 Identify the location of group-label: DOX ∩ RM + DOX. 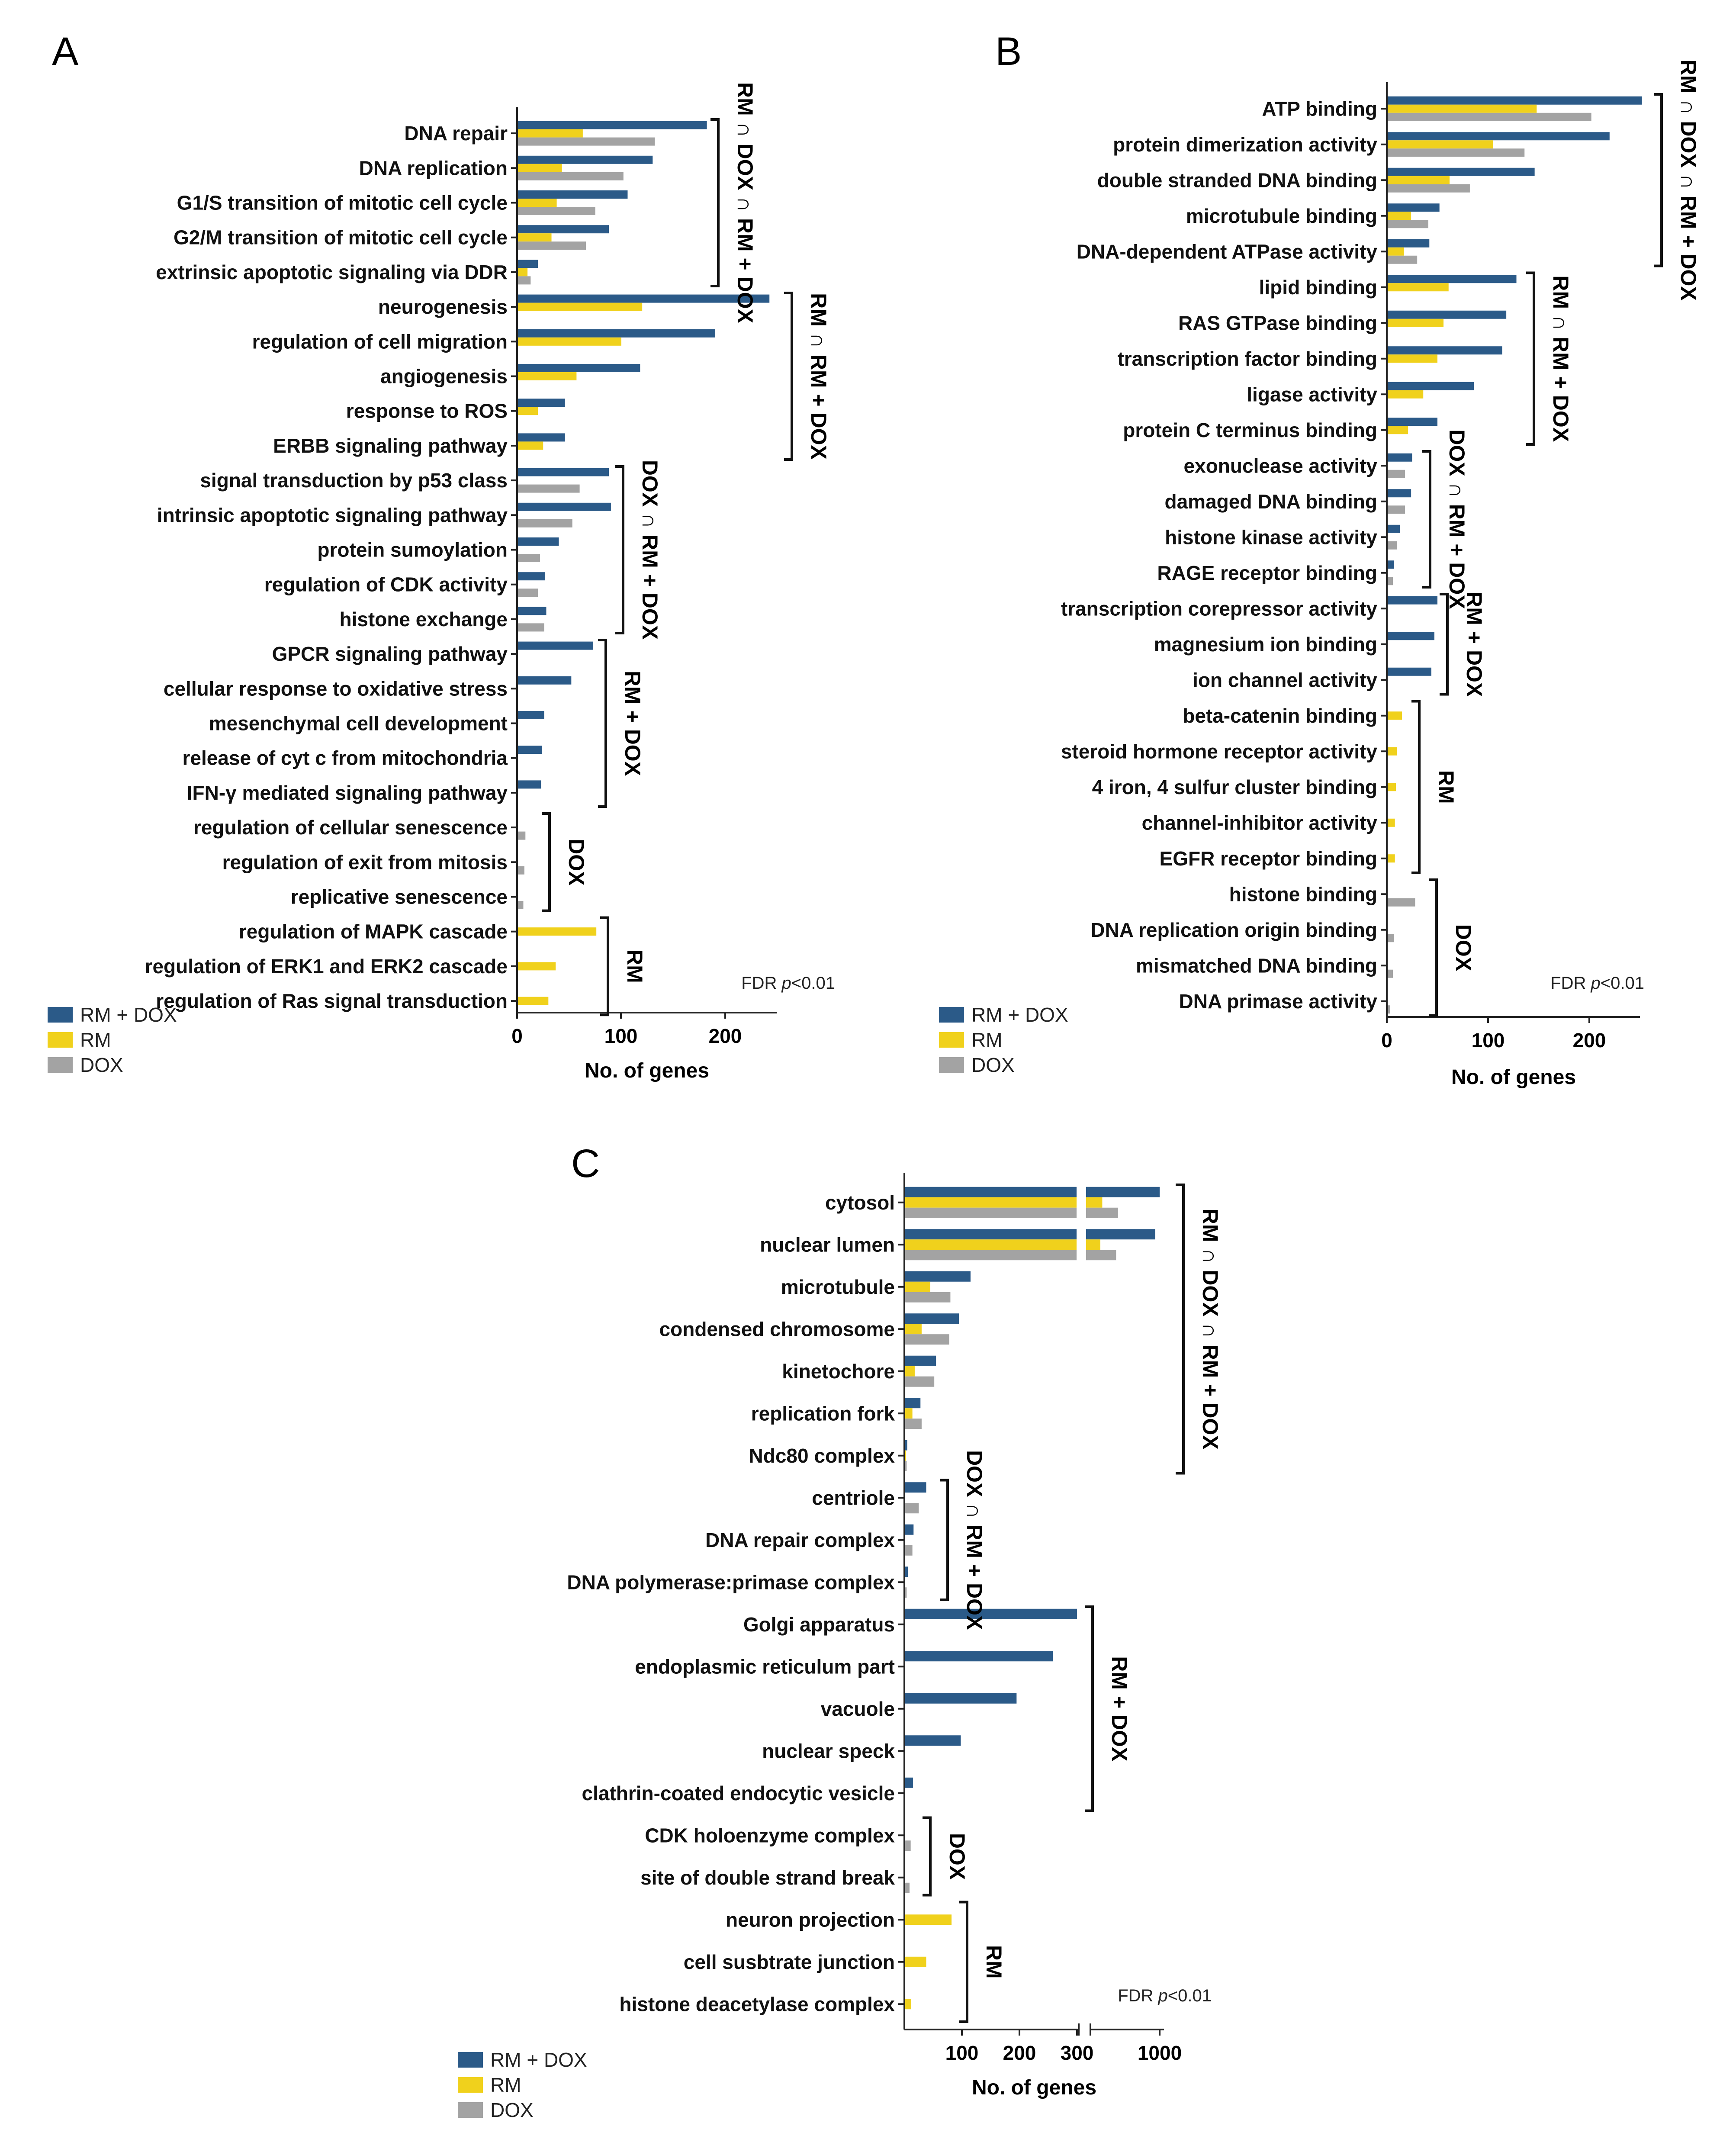
(1457, 519).